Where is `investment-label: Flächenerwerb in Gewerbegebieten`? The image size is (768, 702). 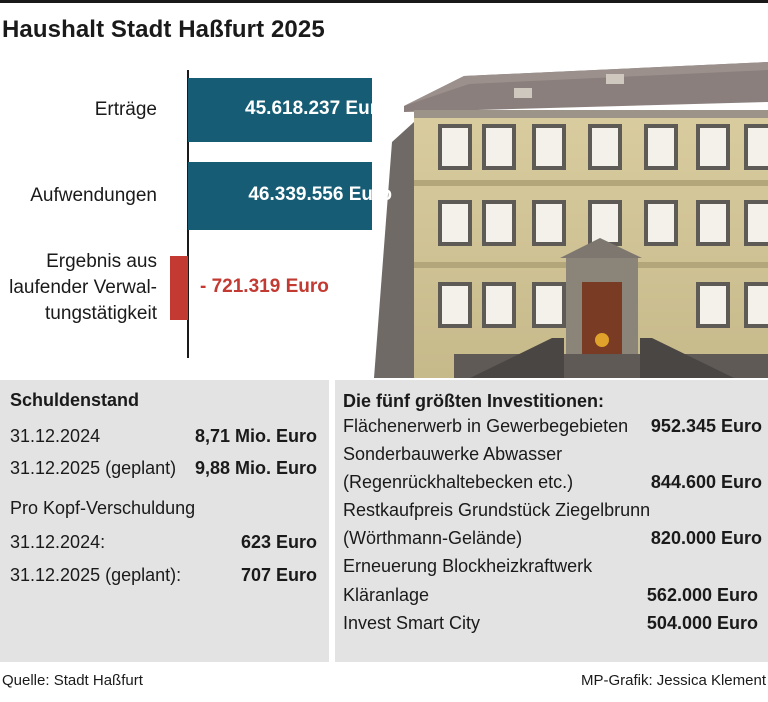 investment-label: Flächenerwerb in Gewerbegebieten is located at coordinates (486, 426).